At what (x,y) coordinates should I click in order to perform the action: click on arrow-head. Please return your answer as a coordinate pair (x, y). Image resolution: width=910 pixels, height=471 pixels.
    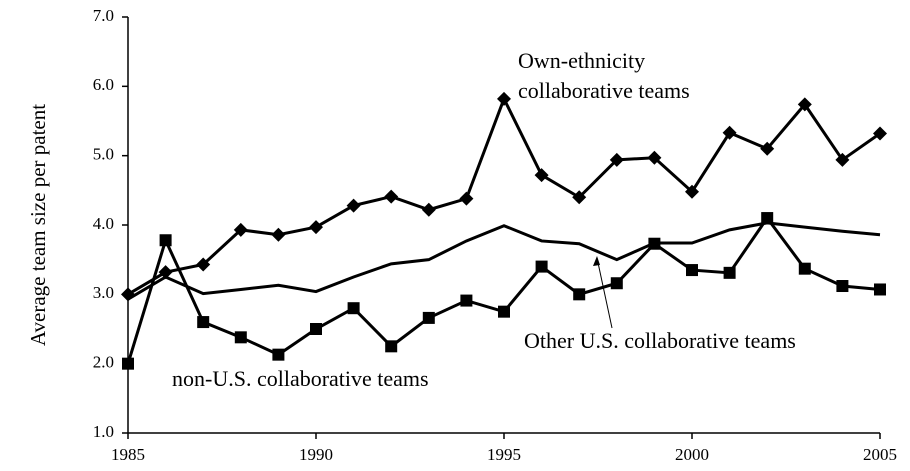
    Looking at the image, I should click on (596, 261).